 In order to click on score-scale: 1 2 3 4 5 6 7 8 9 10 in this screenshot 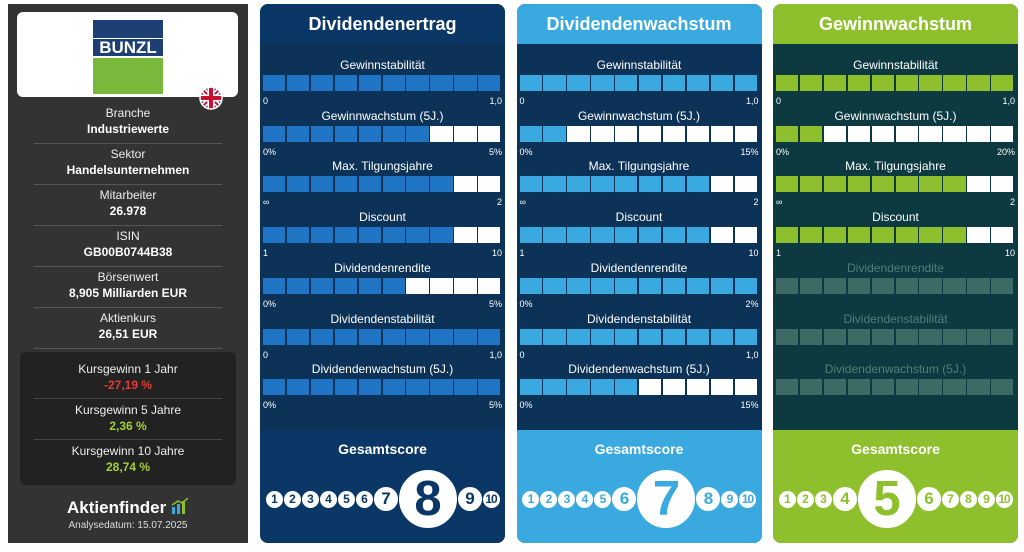, I will do `click(639, 499)`.